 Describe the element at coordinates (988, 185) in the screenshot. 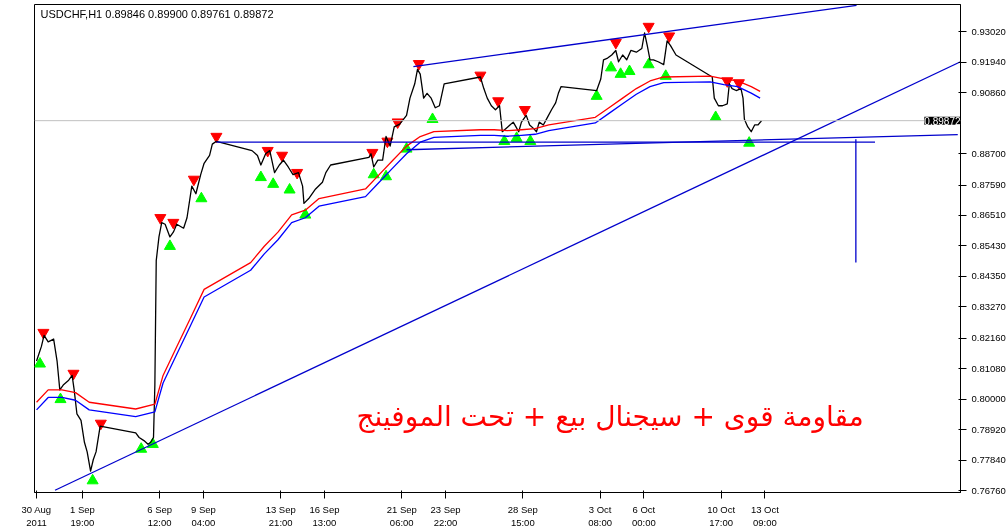

I see `y-tick-label: 0.87590` at that location.